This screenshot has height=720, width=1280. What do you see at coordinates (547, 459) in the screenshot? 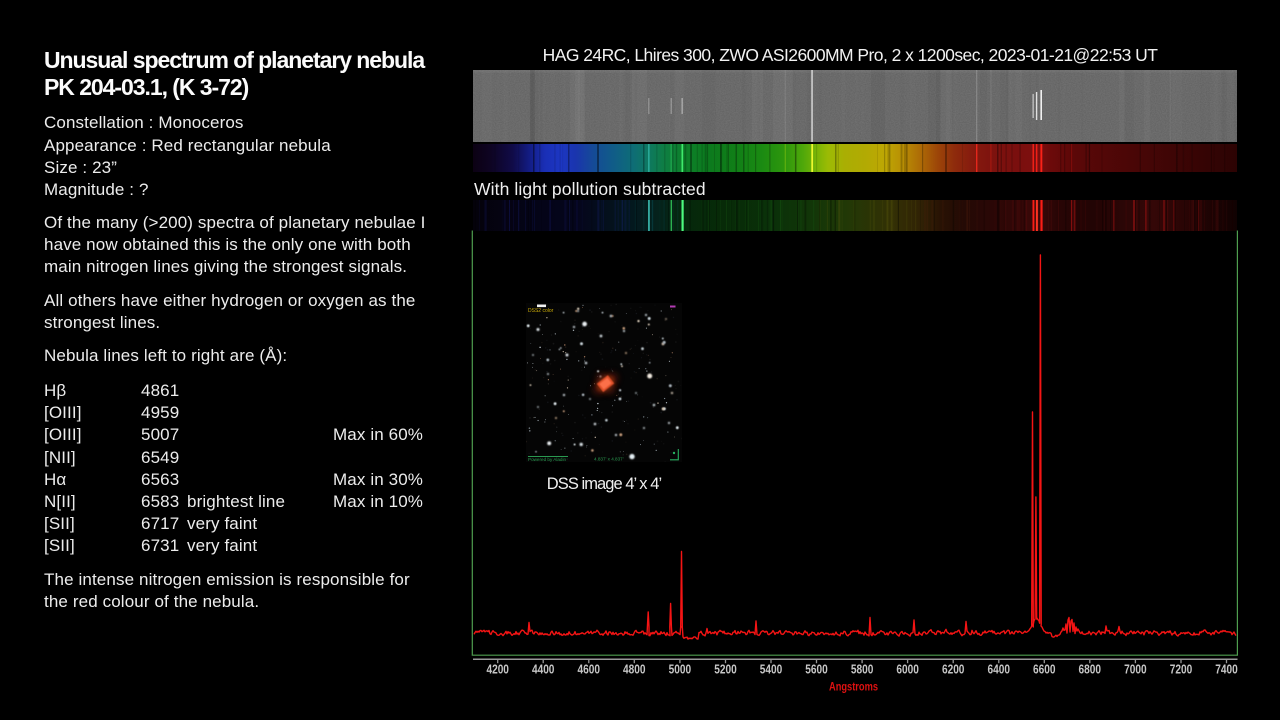
I see `svg-text: Powered by Aladin` at bounding box center [547, 459].